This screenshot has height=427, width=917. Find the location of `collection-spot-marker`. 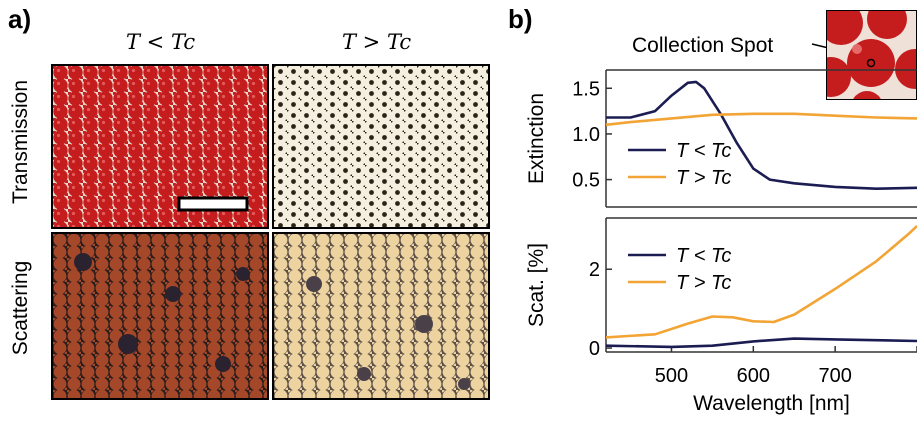

collection-spot-marker is located at coordinates (871, 63).